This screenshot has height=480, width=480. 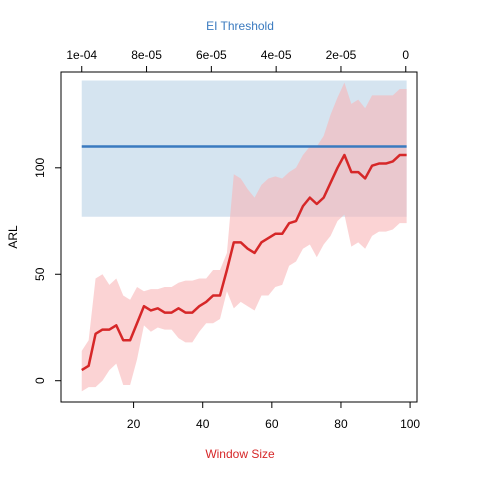 What do you see at coordinates (341, 424) in the screenshot?
I see `x-tick-label: 80` at bounding box center [341, 424].